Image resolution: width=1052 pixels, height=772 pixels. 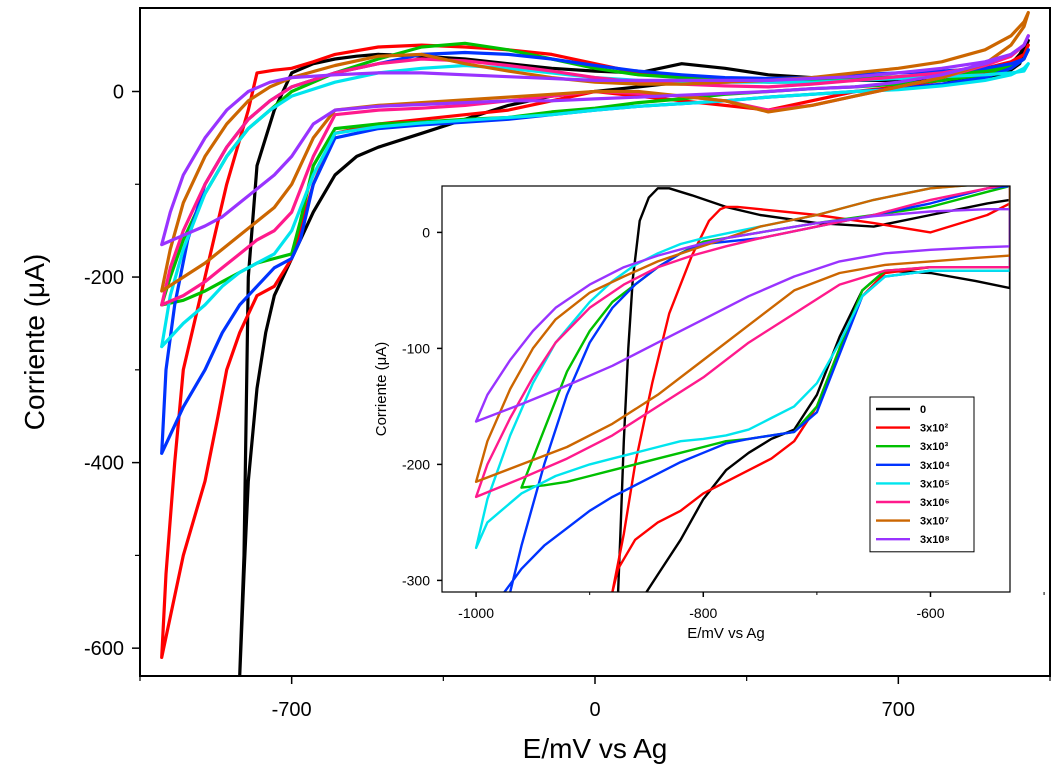 I want to click on legend-label: 3x10⁸, so click(x=935, y=540).